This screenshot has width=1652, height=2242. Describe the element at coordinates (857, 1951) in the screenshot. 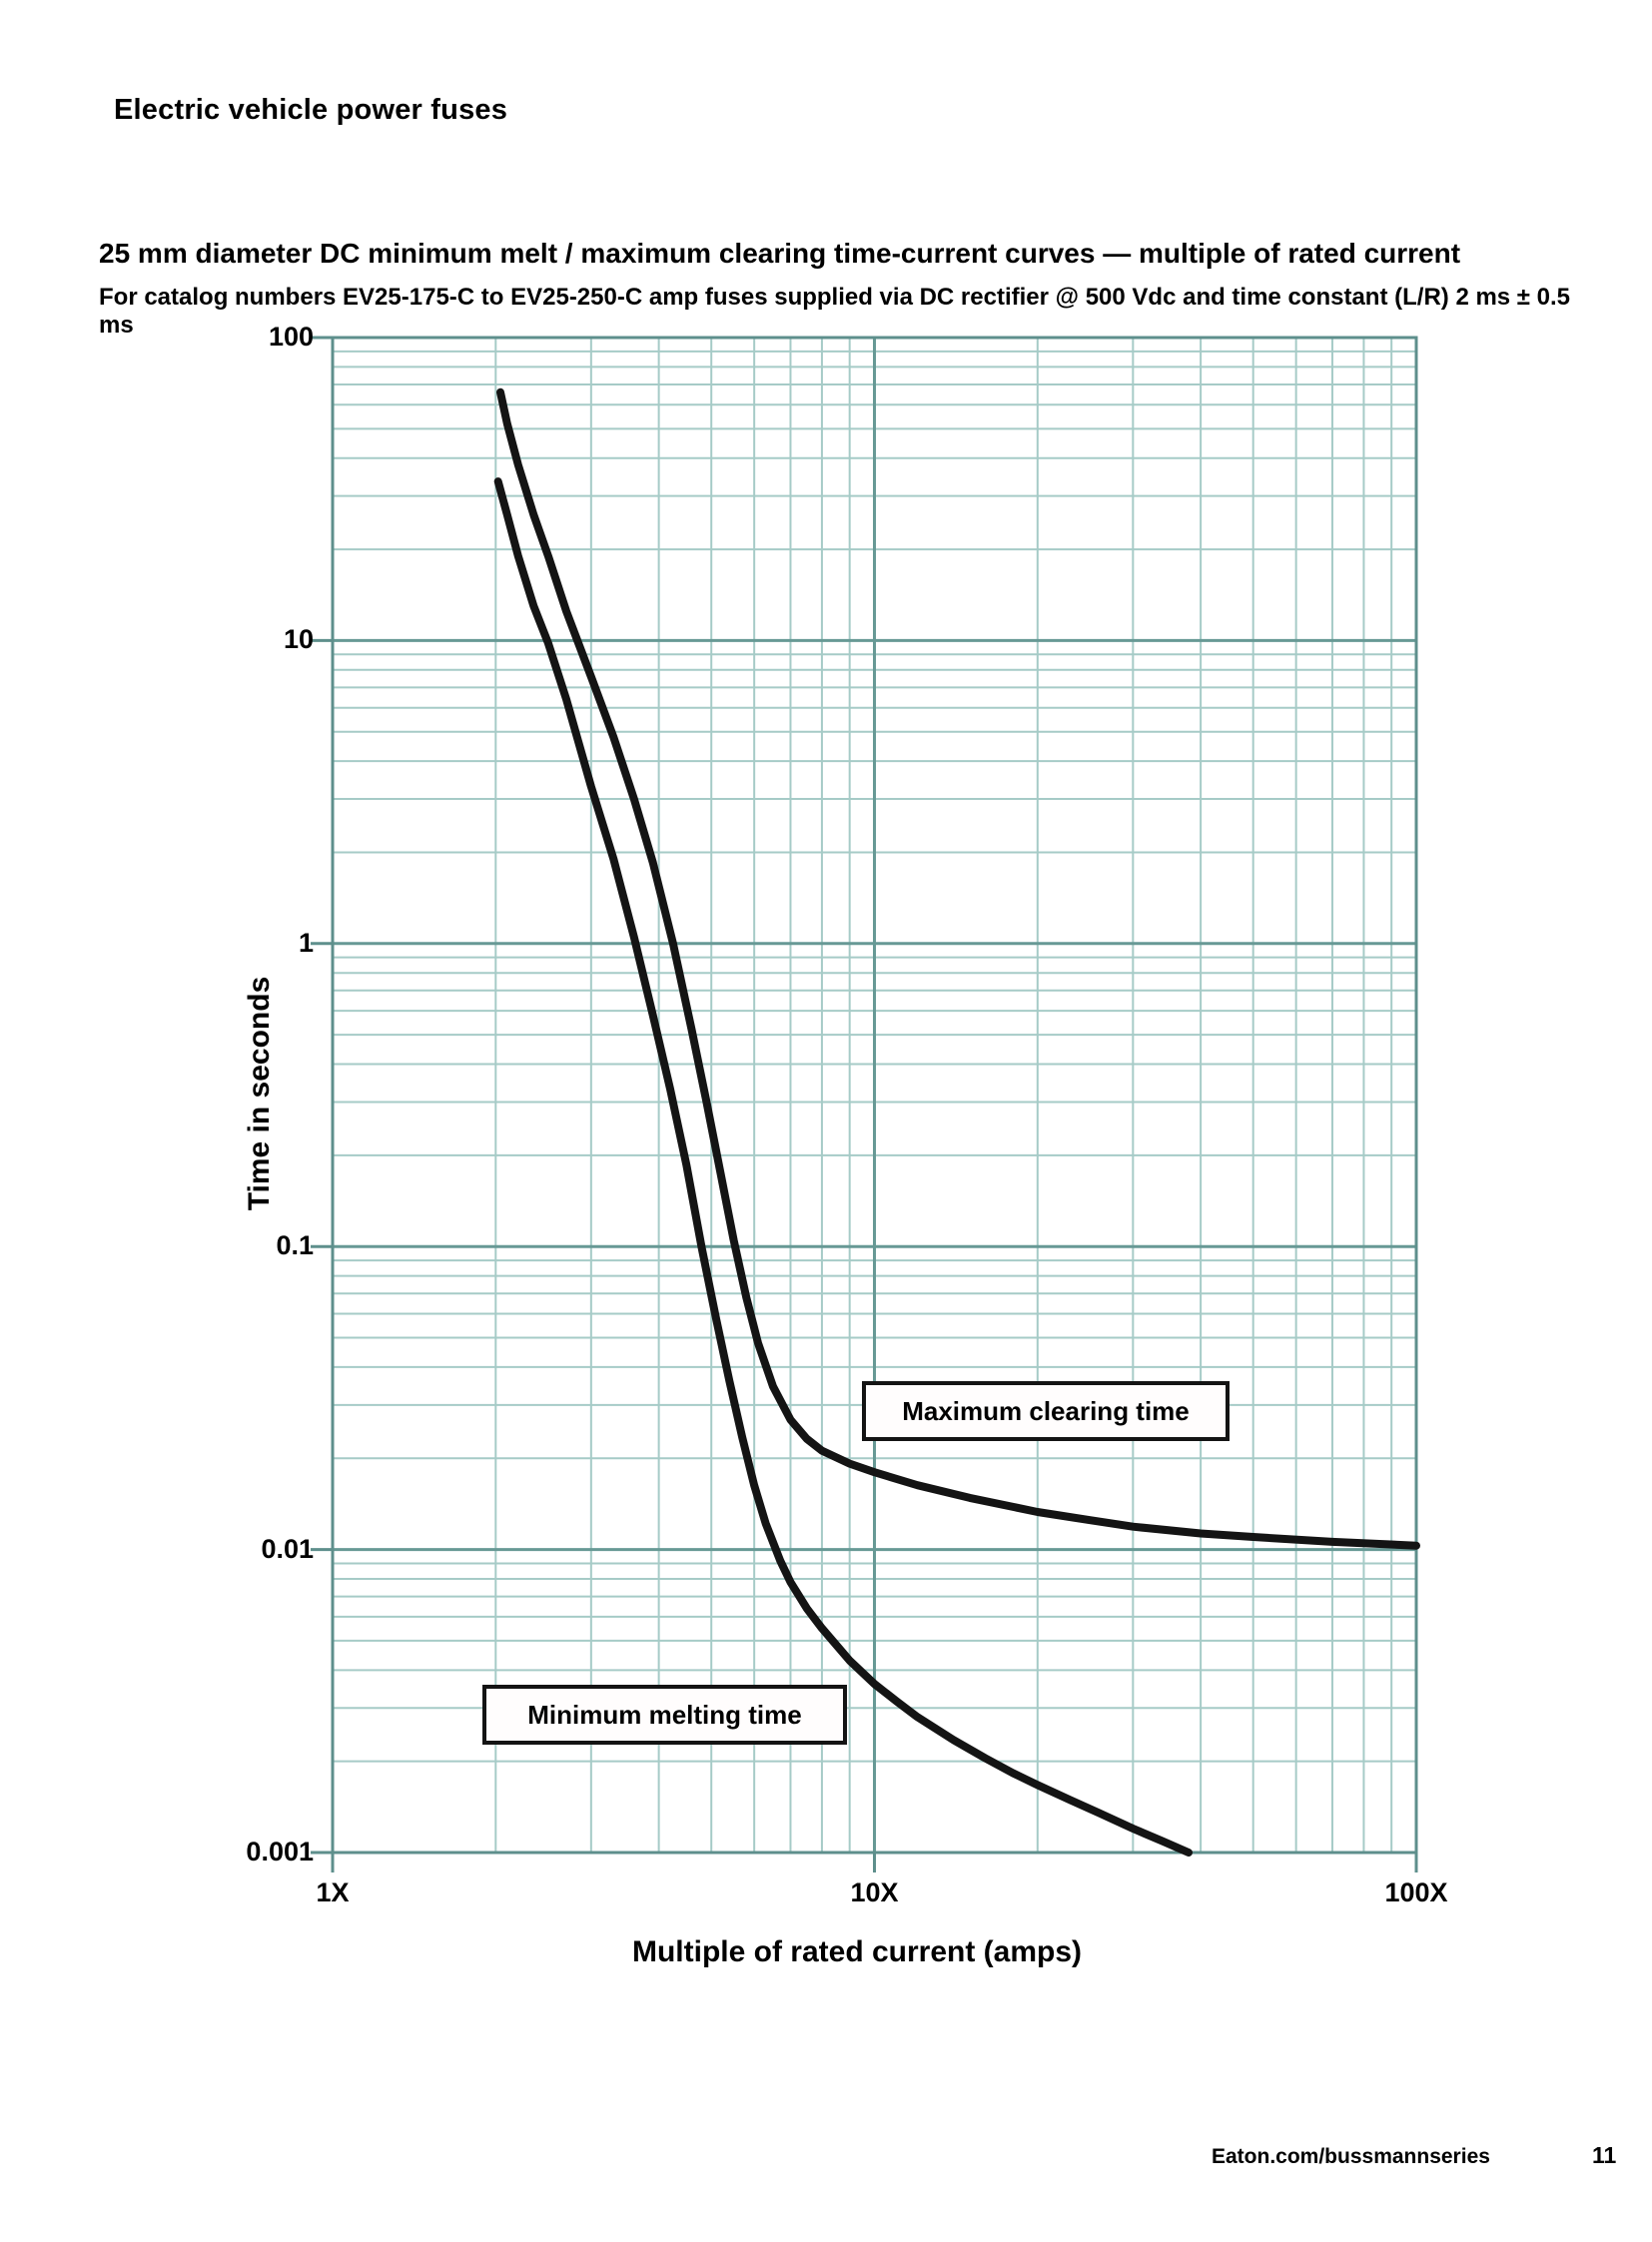

I see `x-axis-title: Multiple of rated current (amps)` at that location.